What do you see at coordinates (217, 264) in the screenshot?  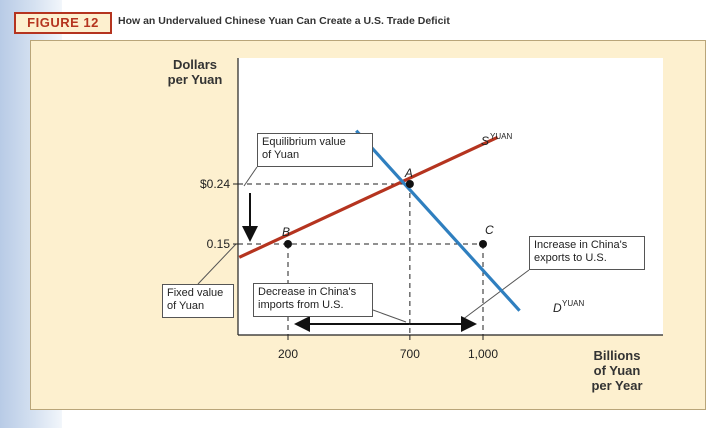 I see `leader-fixed` at bounding box center [217, 264].